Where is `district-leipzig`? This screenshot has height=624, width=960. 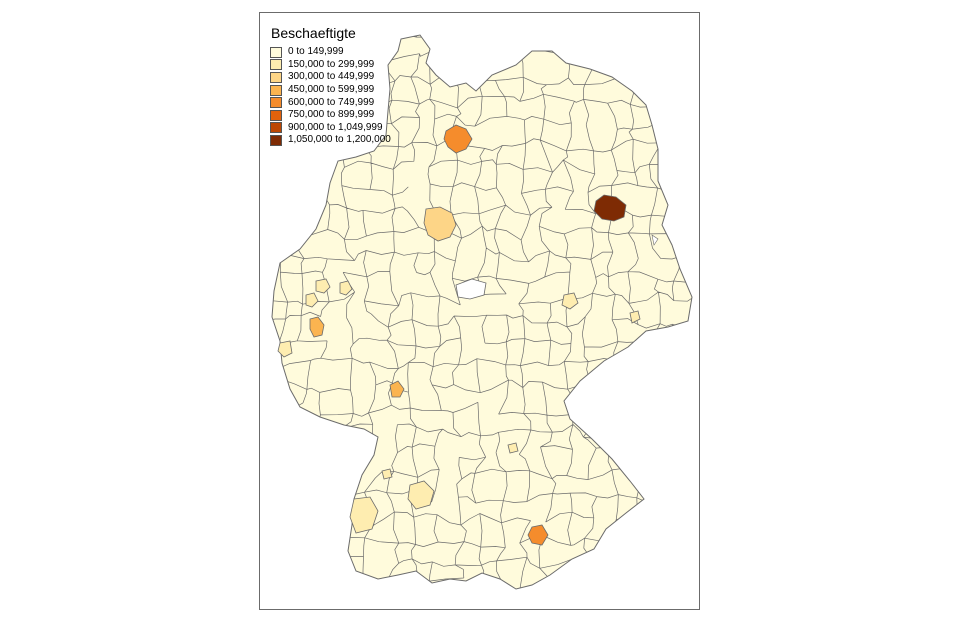 district-leipzig is located at coordinates (570, 301).